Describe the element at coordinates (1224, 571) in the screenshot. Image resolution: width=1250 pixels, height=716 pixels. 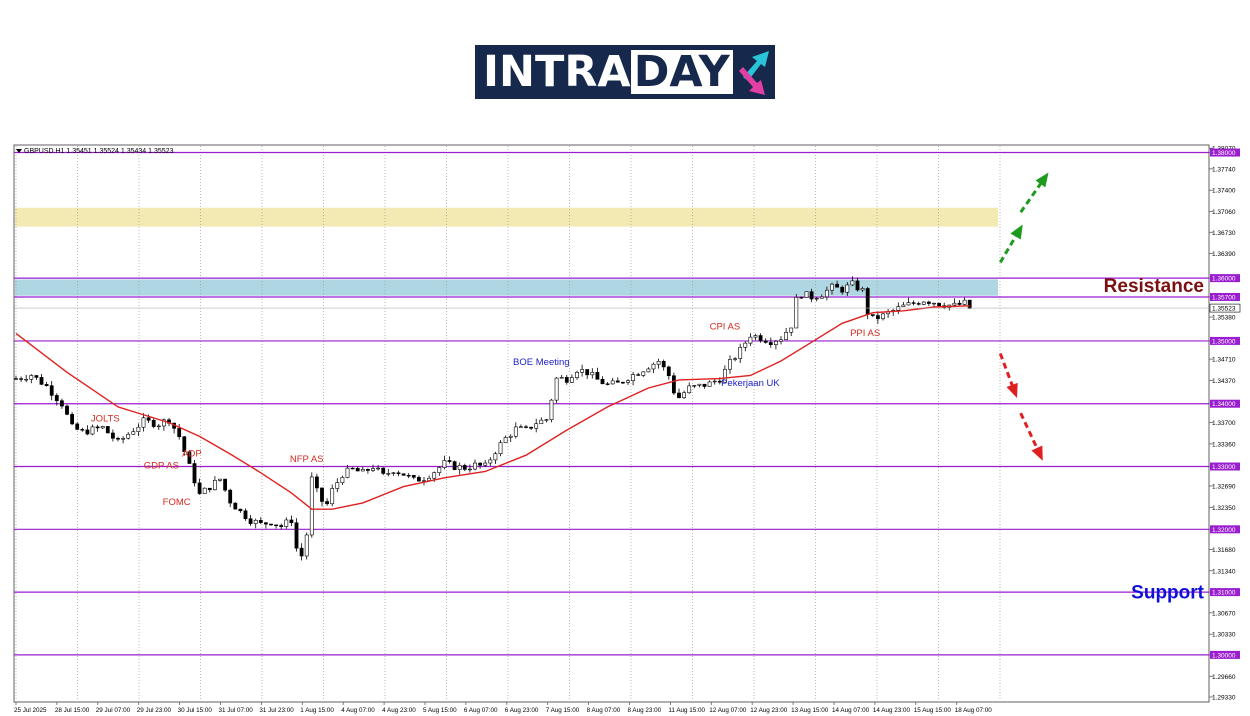
I see `price-tick-label: 1.31340` at that location.